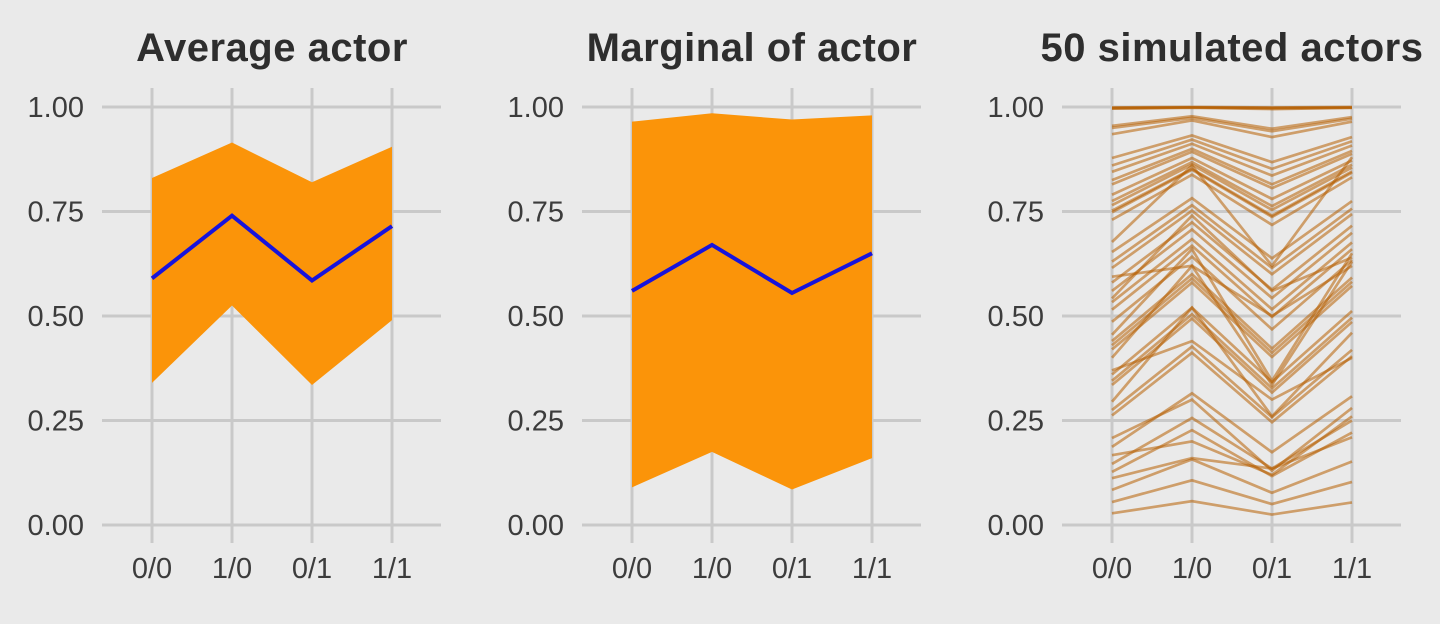 The image size is (1440, 624). I want to click on panel-title-simulated-actors: 50 simulated actors, so click(1232, 48).